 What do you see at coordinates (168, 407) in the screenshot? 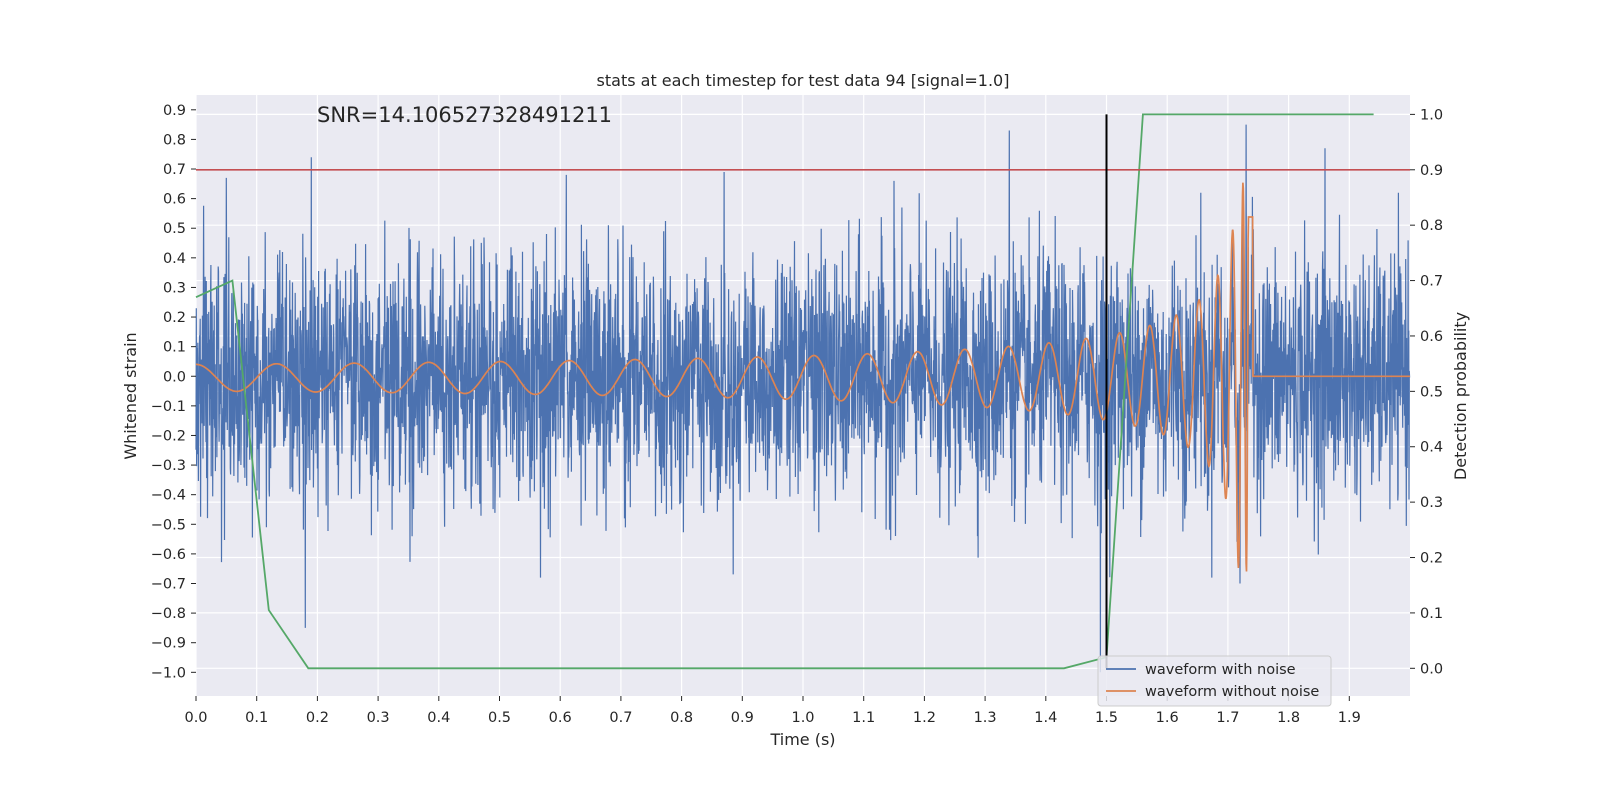
I see `y-left-tick-label-9: −0.1` at bounding box center [168, 407].